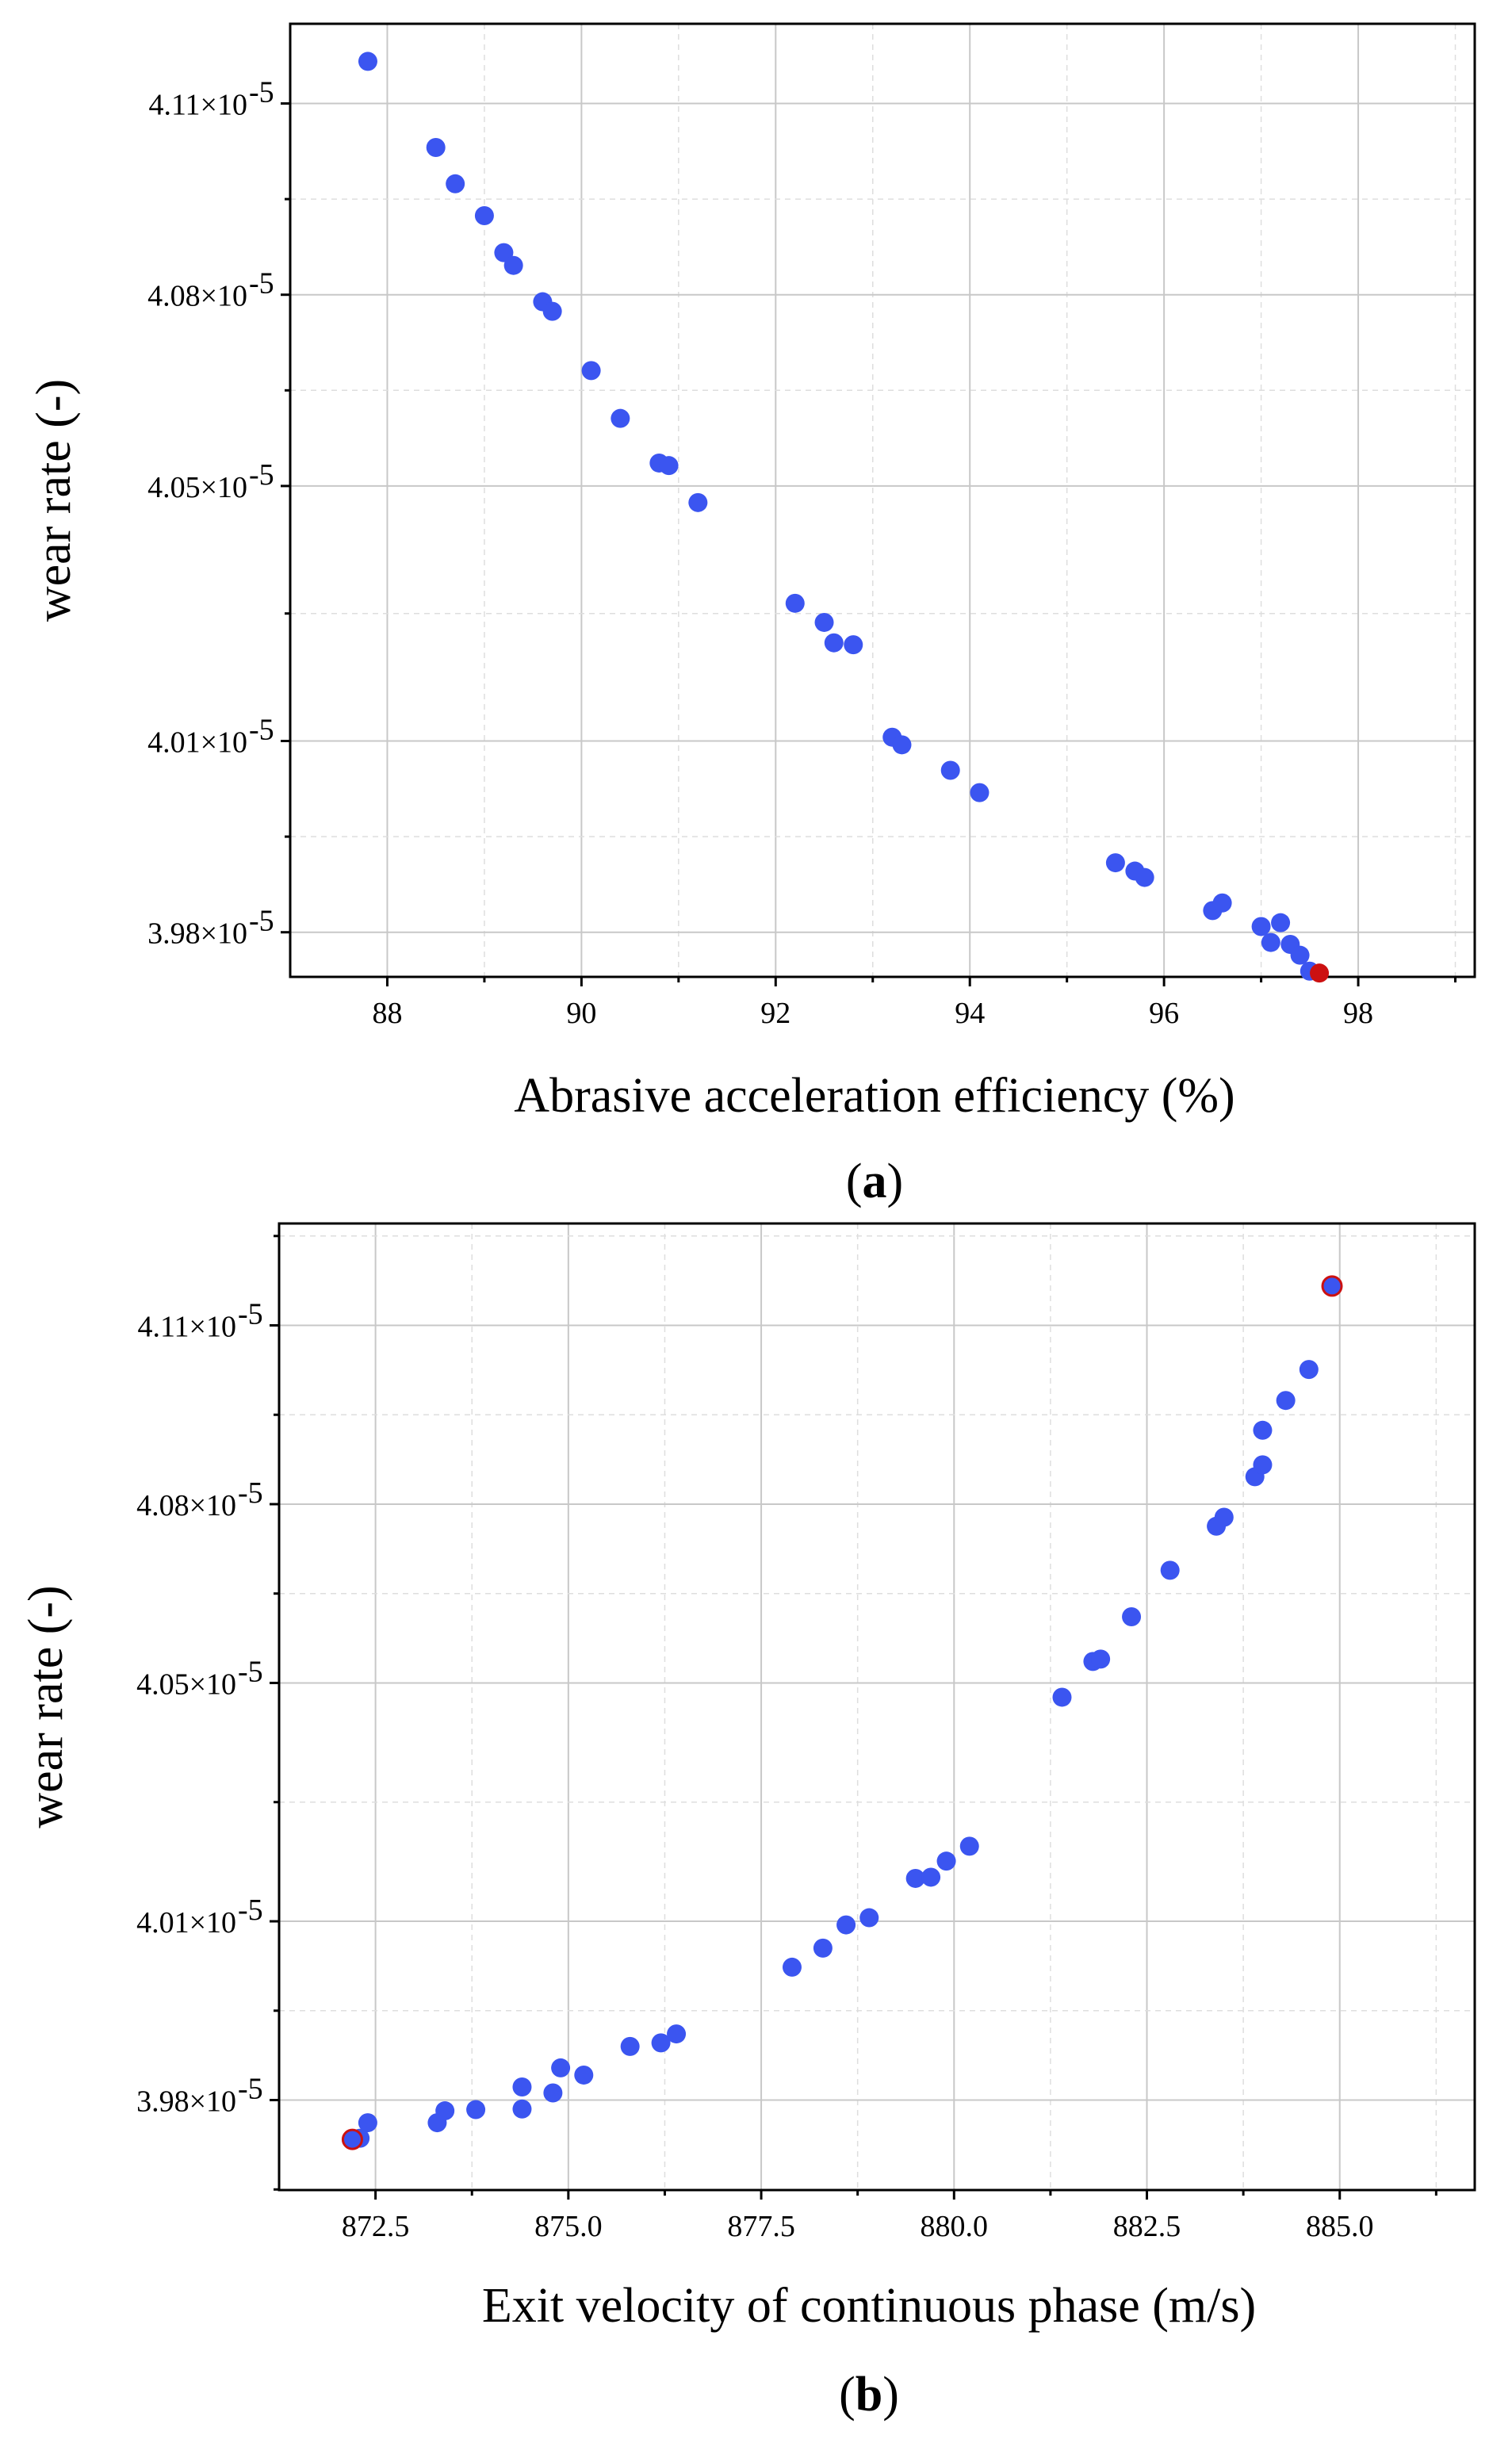  I want to click on x-axis-label: Exit velocity of continuous phase (m/s), so click(869, 2306).